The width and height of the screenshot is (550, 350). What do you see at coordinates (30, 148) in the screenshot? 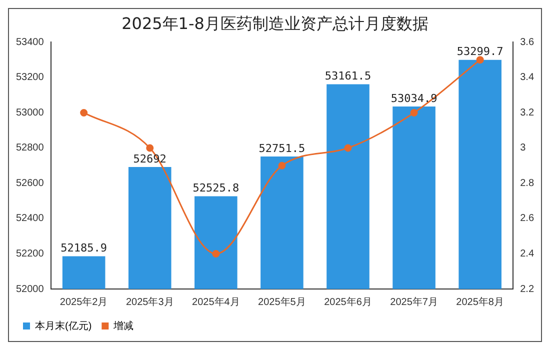
I see `y-tick-label: 52800` at bounding box center [30, 148].